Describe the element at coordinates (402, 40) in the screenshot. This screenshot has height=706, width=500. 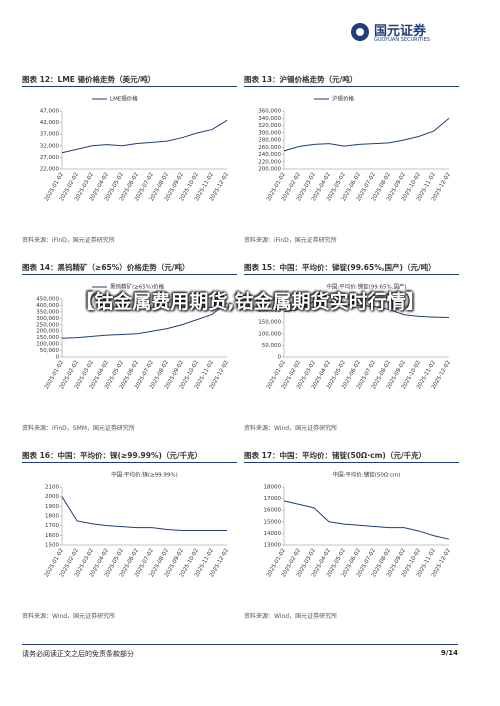
I see `brand-en: GUOYUAN SECURITIES` at that location.